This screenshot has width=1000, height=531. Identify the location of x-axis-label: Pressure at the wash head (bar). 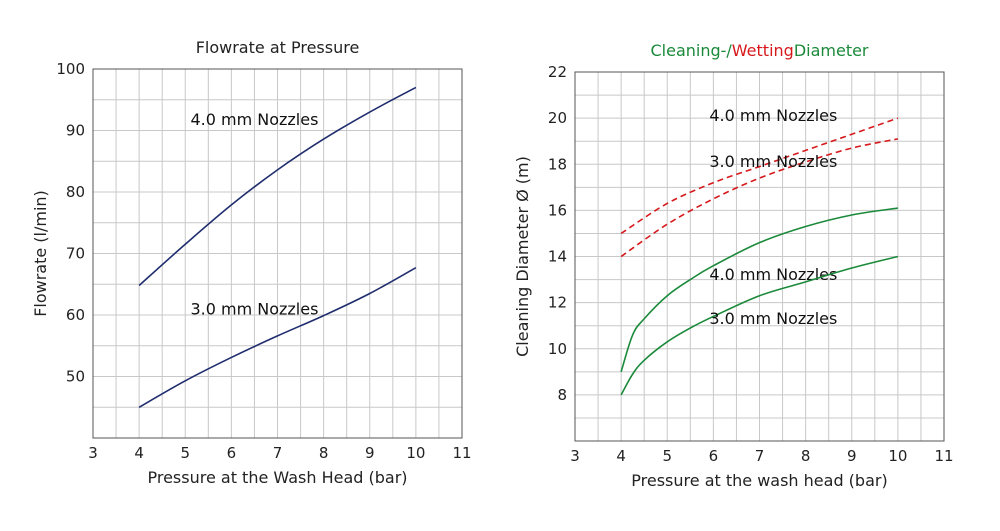
(759, 480).